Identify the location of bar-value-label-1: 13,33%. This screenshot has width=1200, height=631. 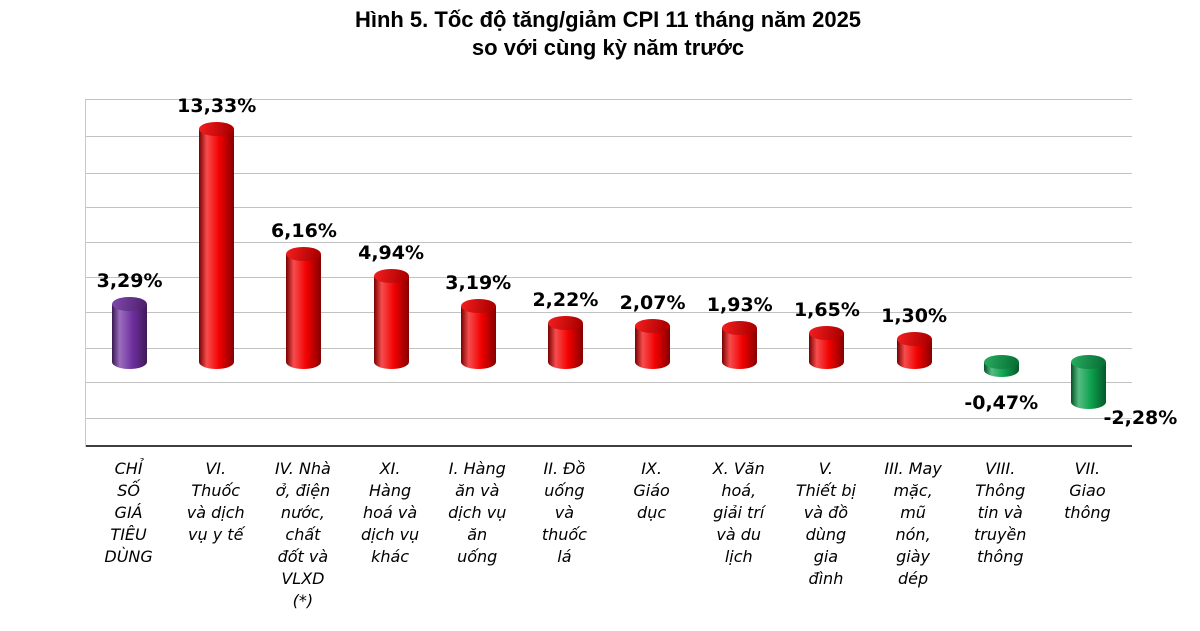
(217, 105).